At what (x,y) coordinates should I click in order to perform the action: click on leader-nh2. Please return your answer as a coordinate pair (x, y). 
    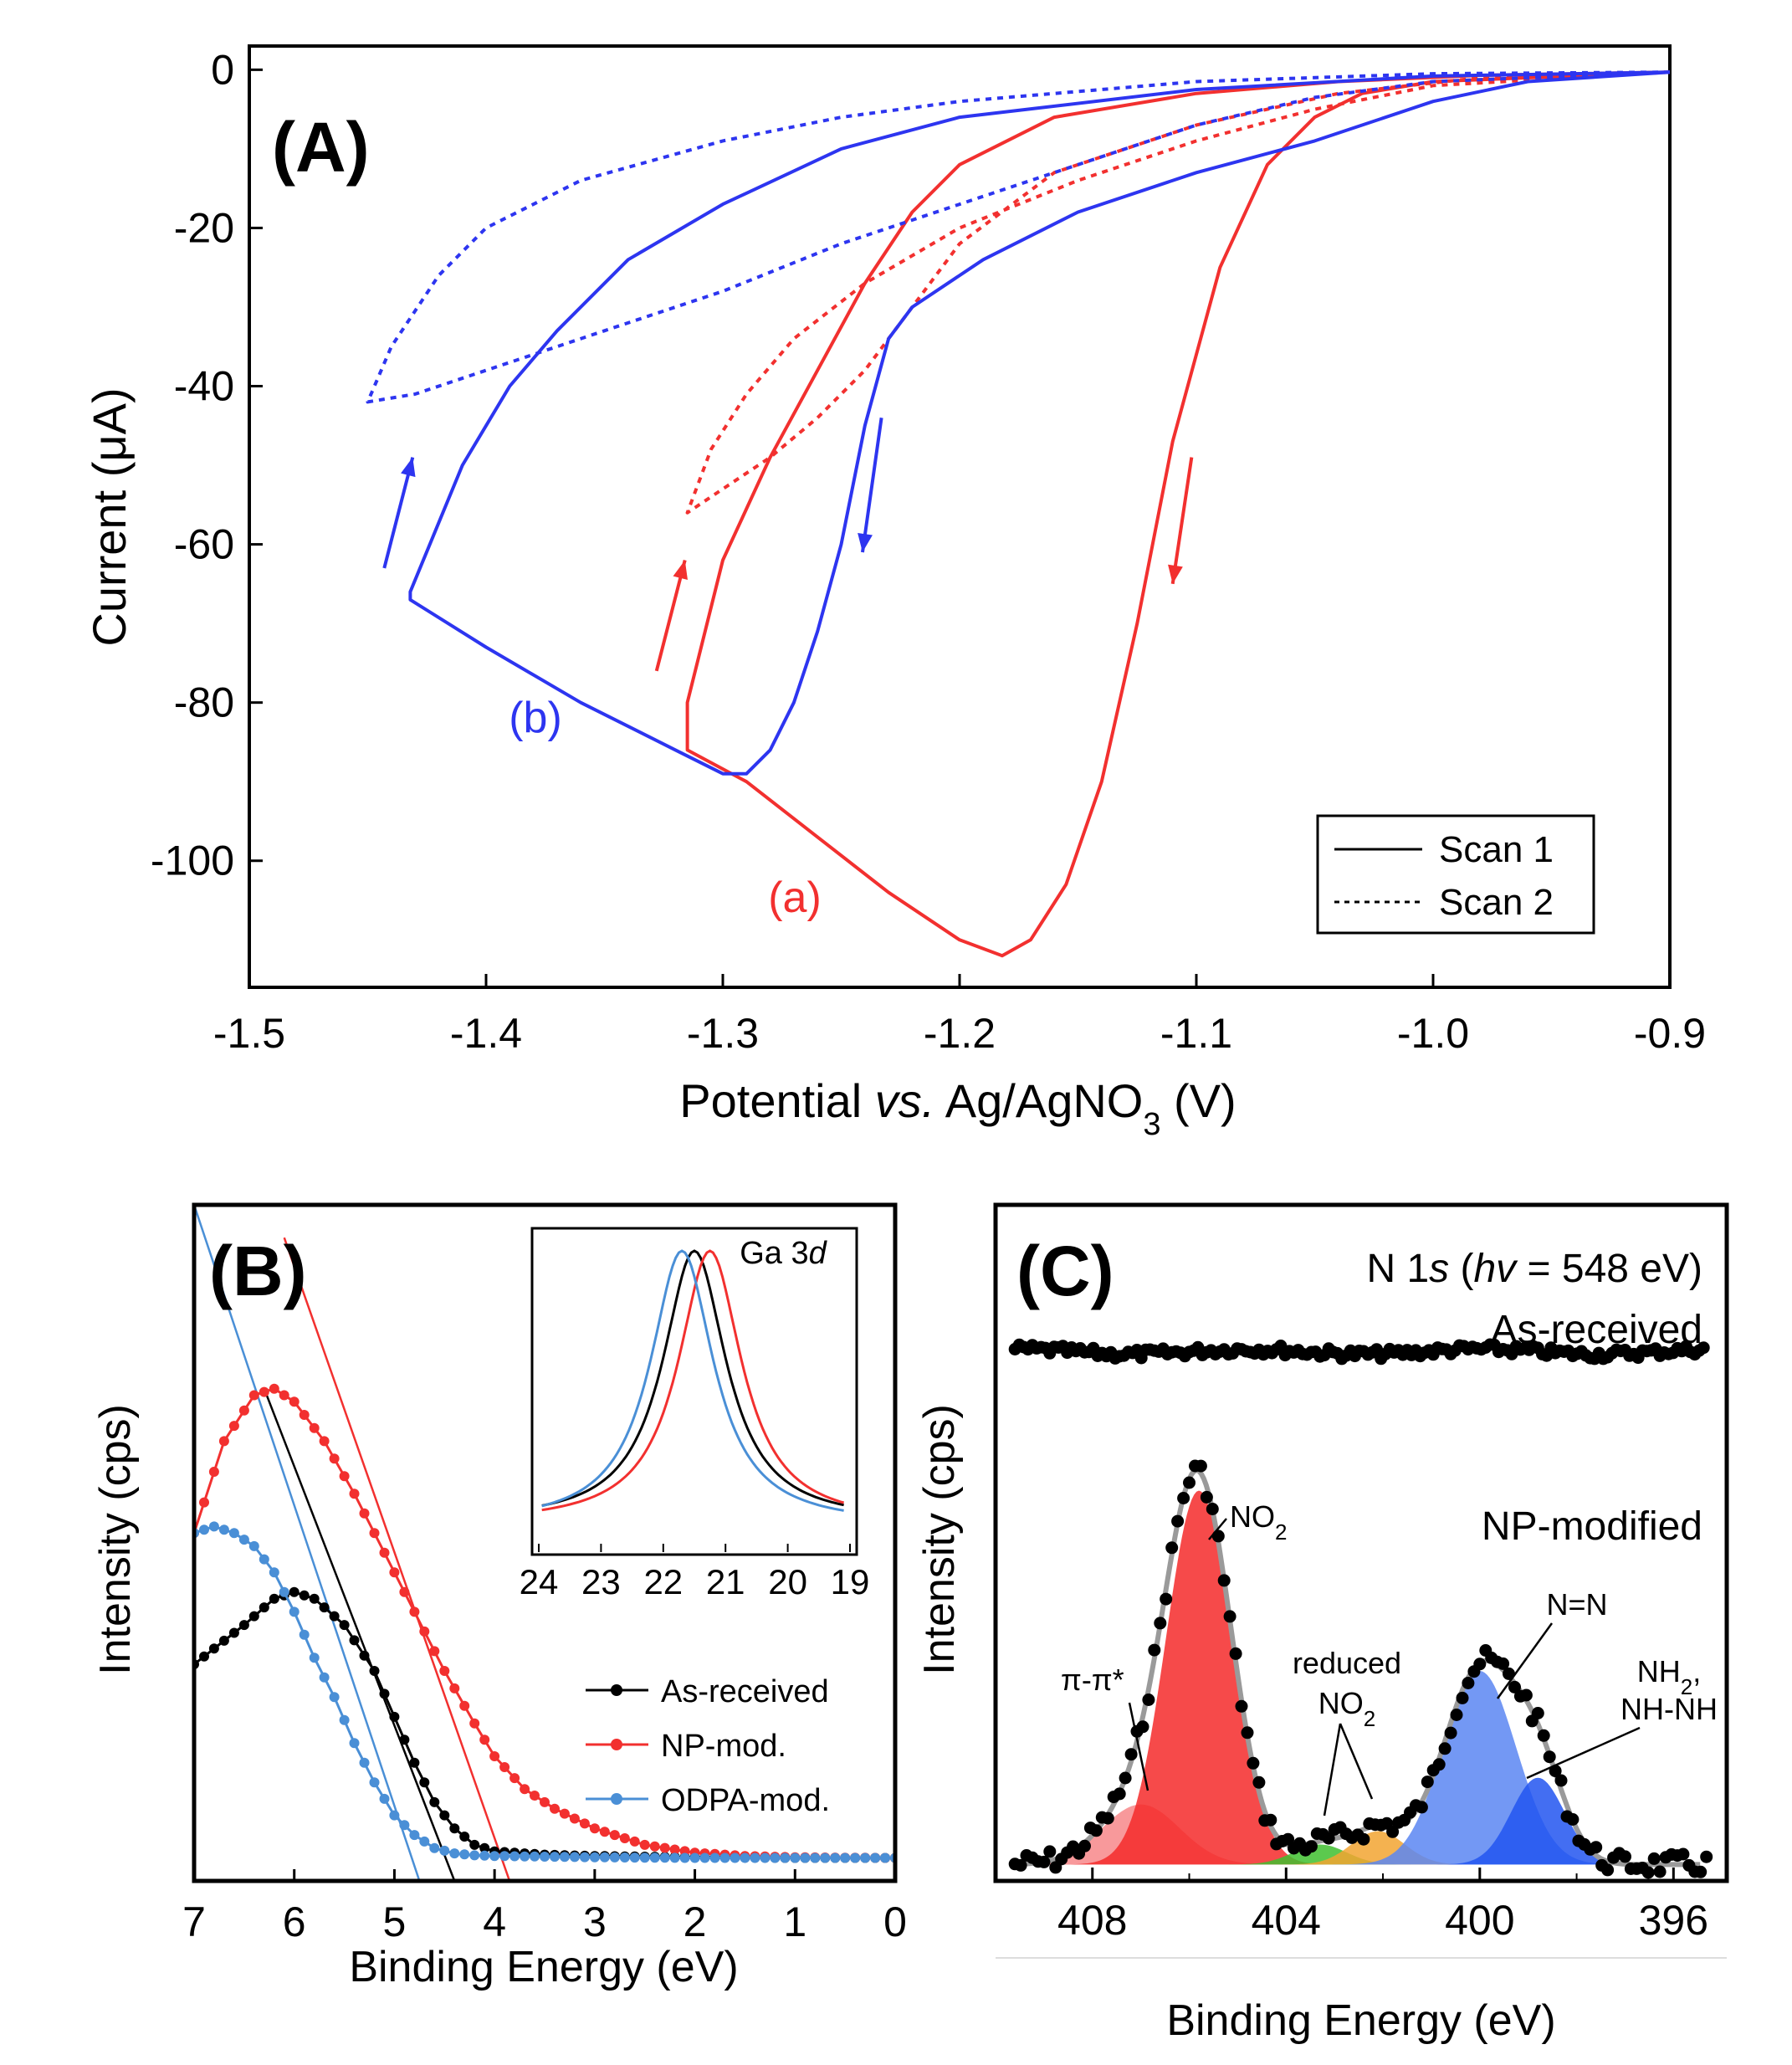
    Looking at the image, I should click on (1583, 1753).